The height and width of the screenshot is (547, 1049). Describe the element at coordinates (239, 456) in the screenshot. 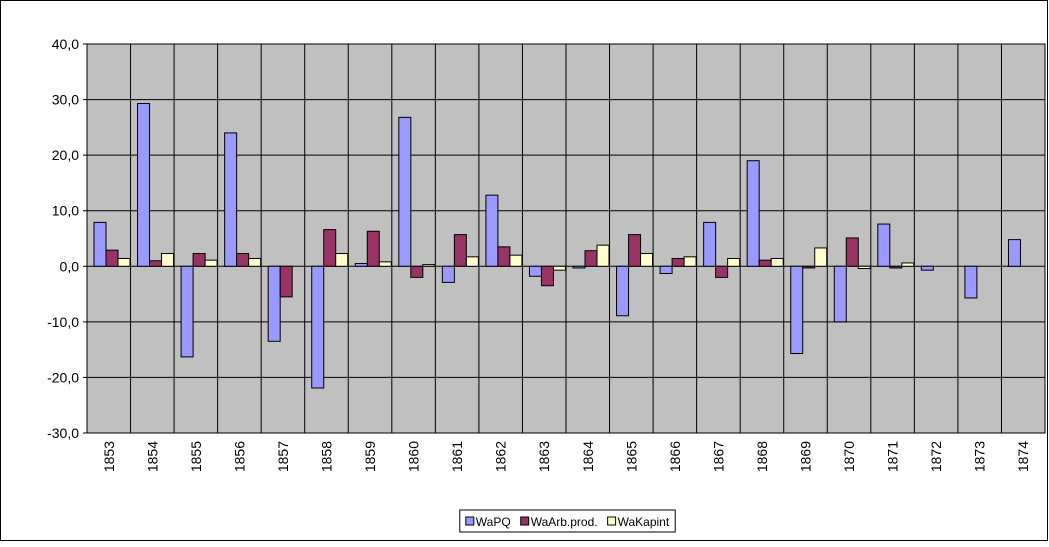

I see `x-tick-label: 1856` at that location.